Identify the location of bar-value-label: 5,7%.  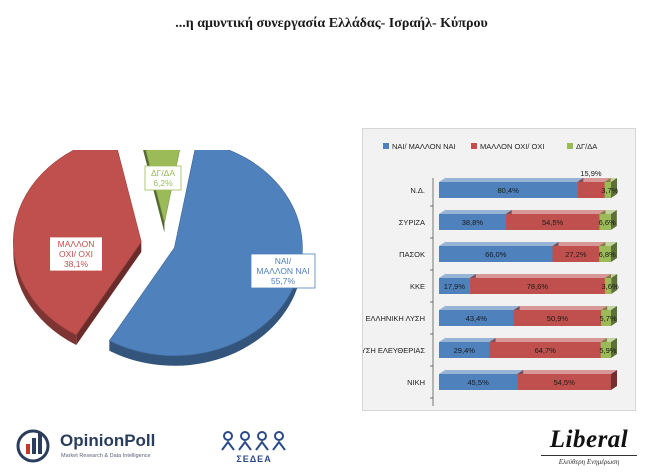
(608, 318).